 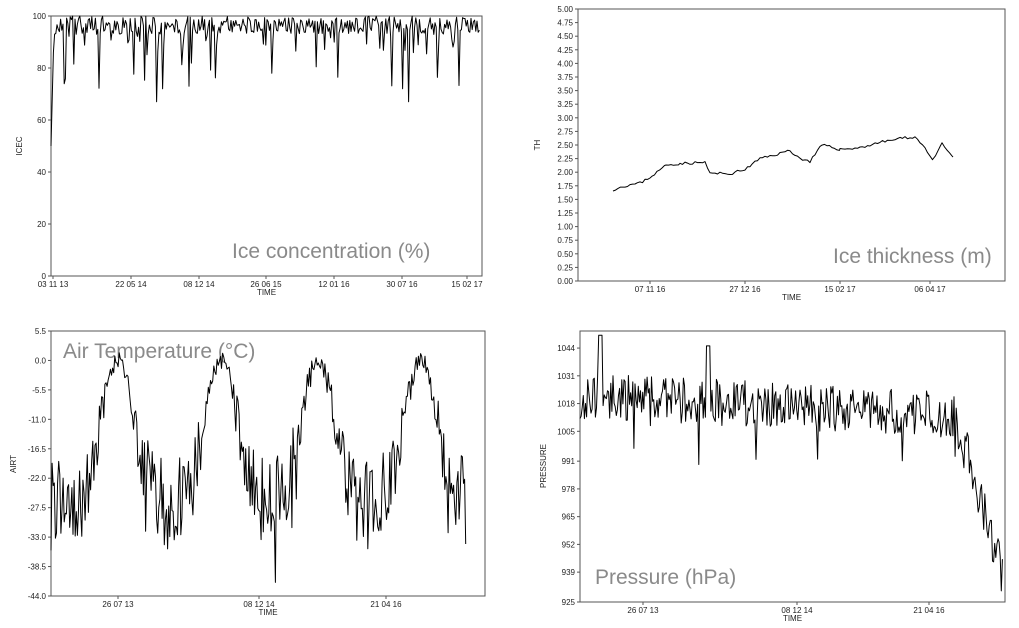 I want to click on chart-annotation: Ice thickness (m), so click(x=912, y=256).